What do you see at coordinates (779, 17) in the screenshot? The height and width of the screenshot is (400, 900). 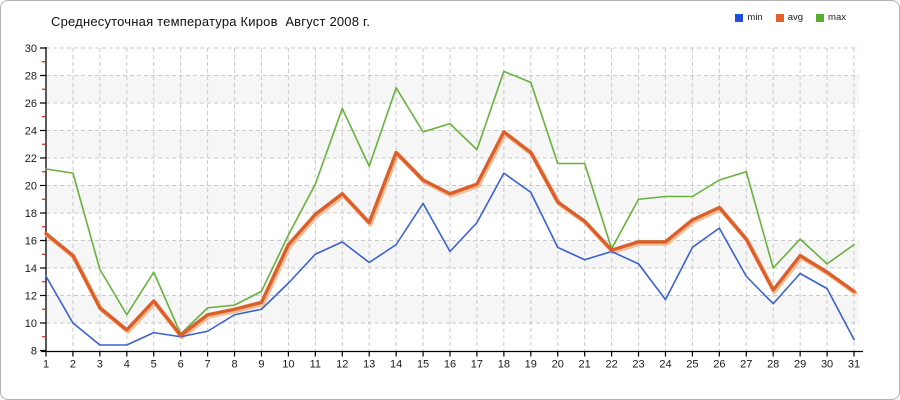 I see `avg-swatch-icon` at bounding box center [779, 17].